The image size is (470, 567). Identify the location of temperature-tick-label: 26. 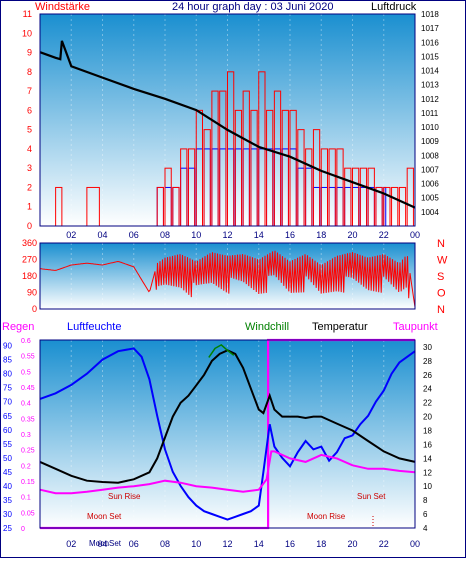
(427, 375).